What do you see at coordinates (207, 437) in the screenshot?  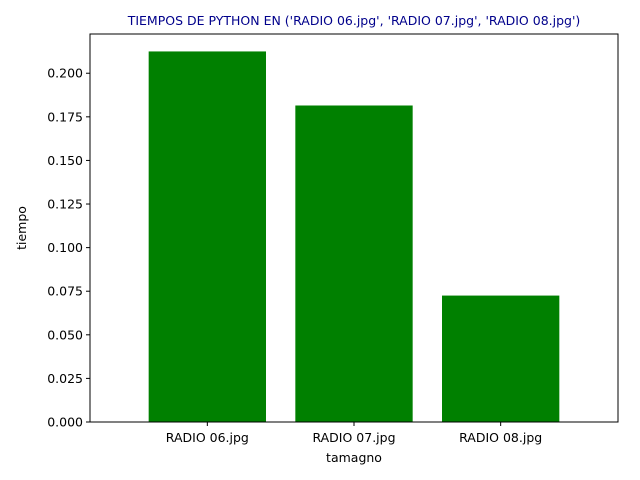 I see `x-tick-label: RADIO 06.jpg` at bounding box center [207, 437].